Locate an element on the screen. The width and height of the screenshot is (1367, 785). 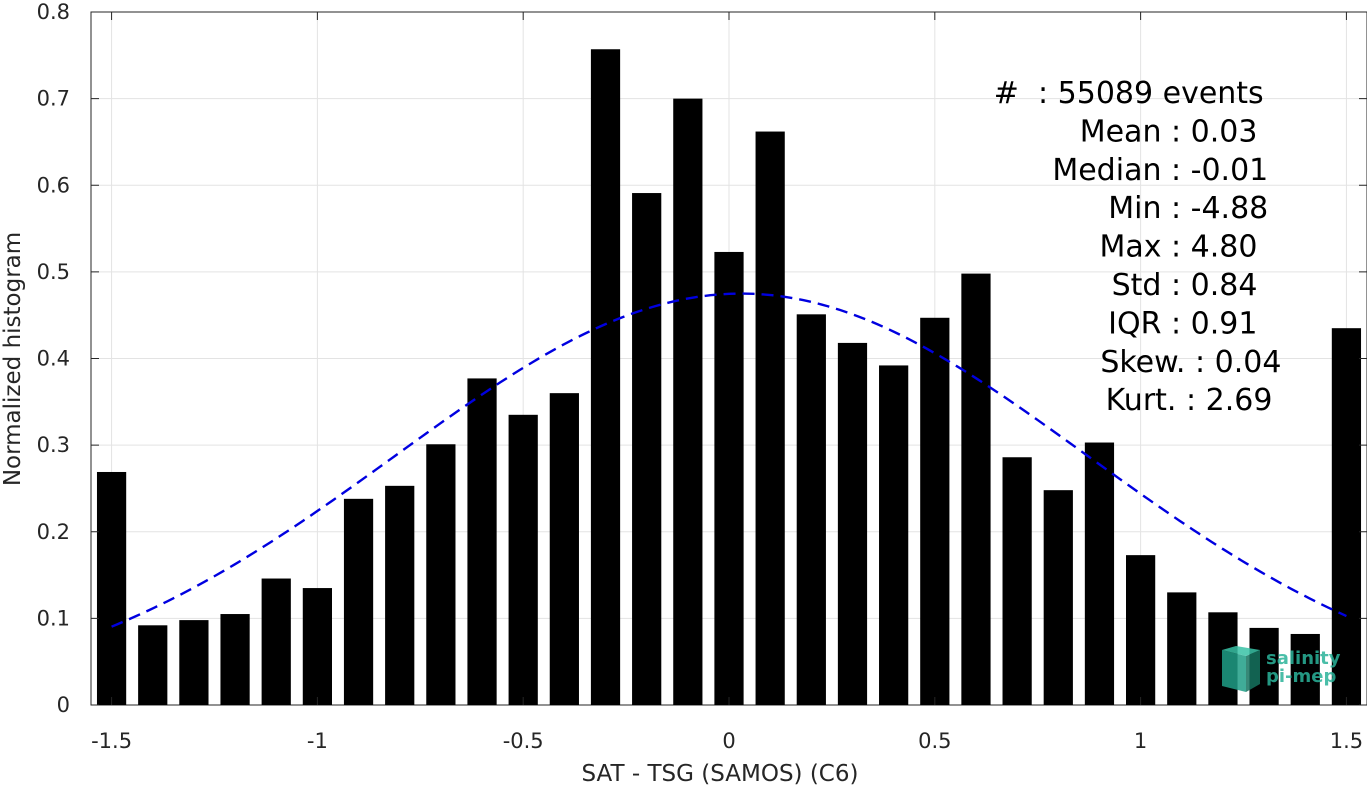
stat-value: : 0.04 is located at coordinates (1238, 362).